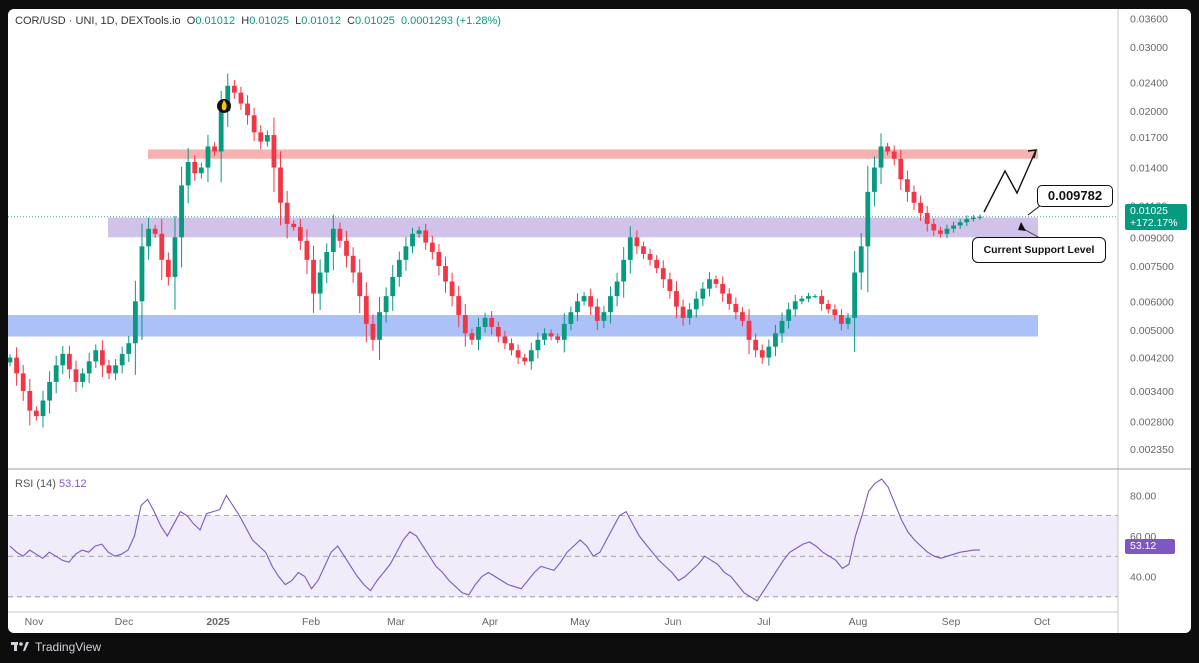 The height and width of the screenshot is (663, 1199). Describe the element at coordinates (1039, 250) in the screenshot. I see `support-level-callout: Current Support Level` at that location.